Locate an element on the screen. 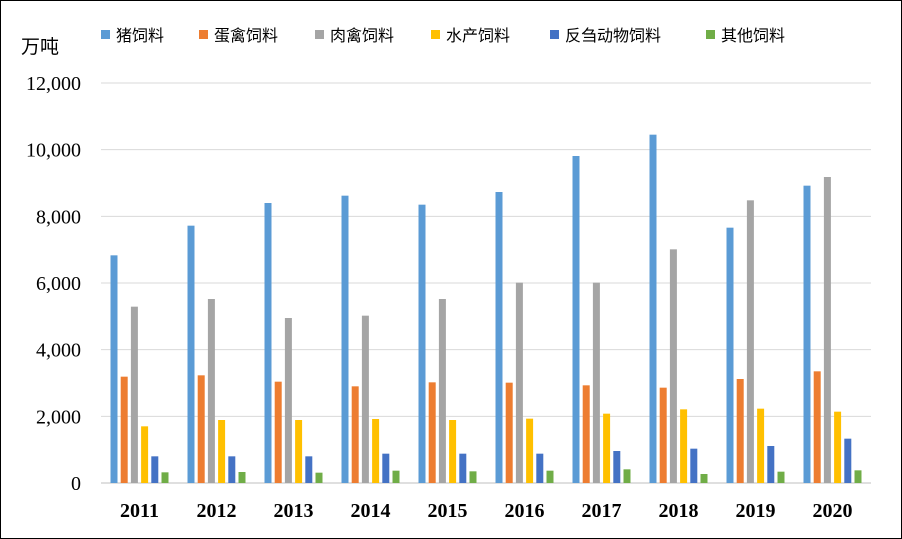  legend-label: 肉禽饲料 is located at coordinates (362, 35).